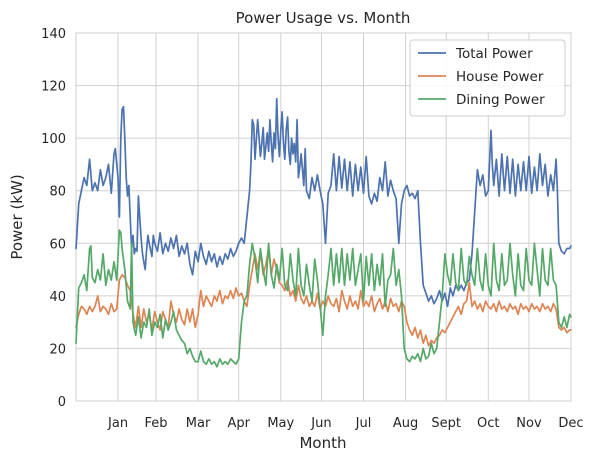  What do you see at coordinates (446, 423) in the screenshot?
I see `x-tick-label: Sept` at bounding box center [446, 423].